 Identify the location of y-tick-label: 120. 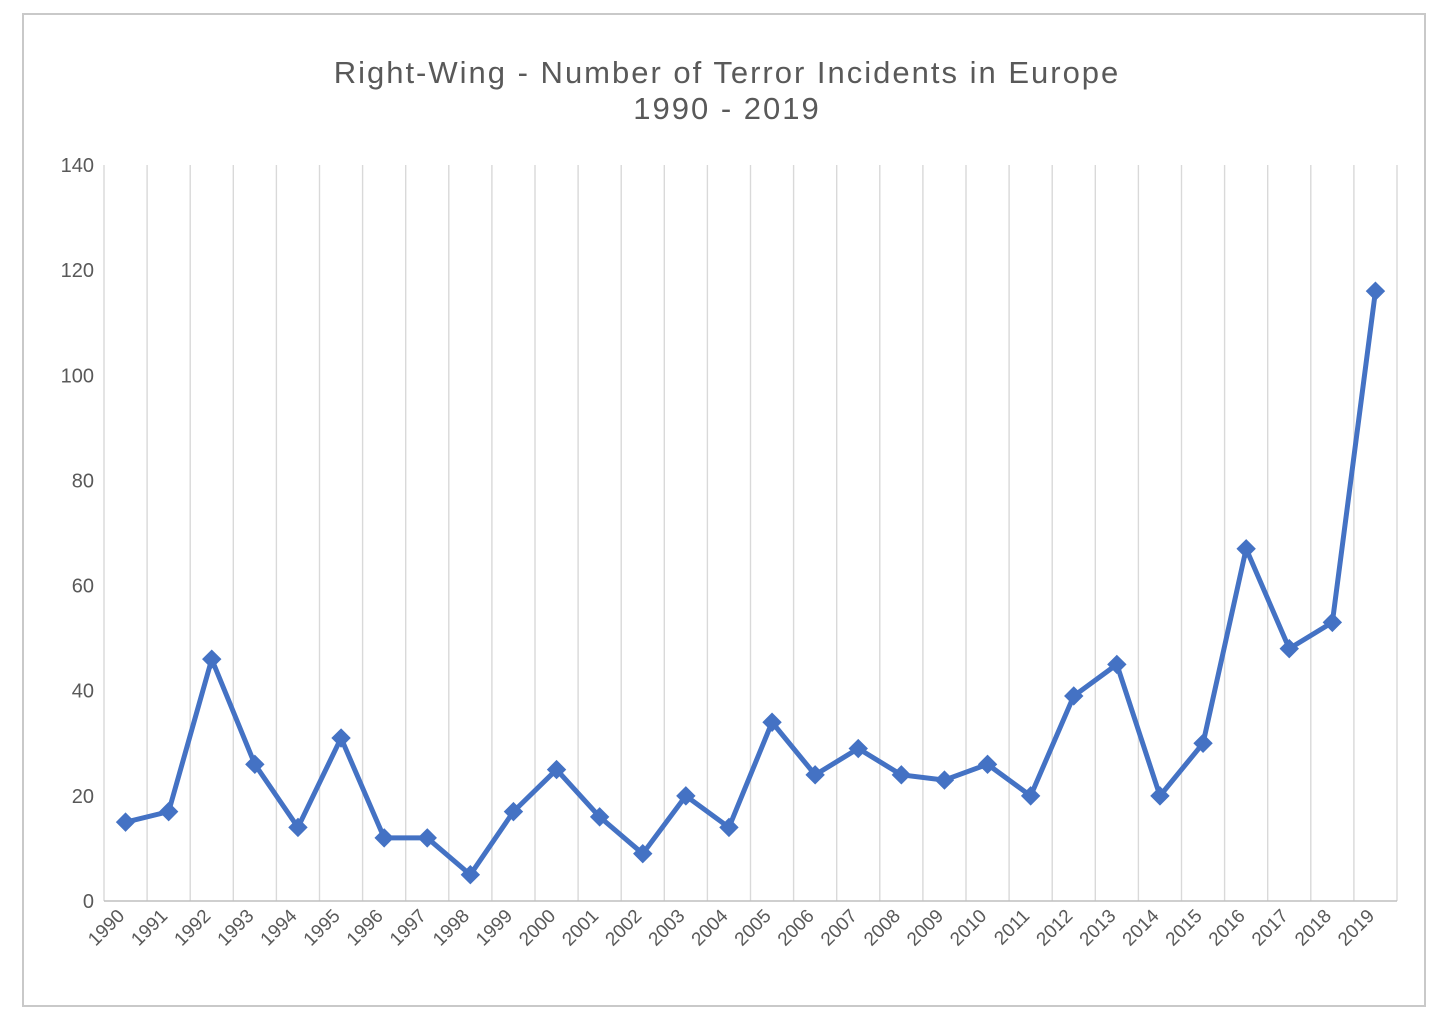
(77, 271).